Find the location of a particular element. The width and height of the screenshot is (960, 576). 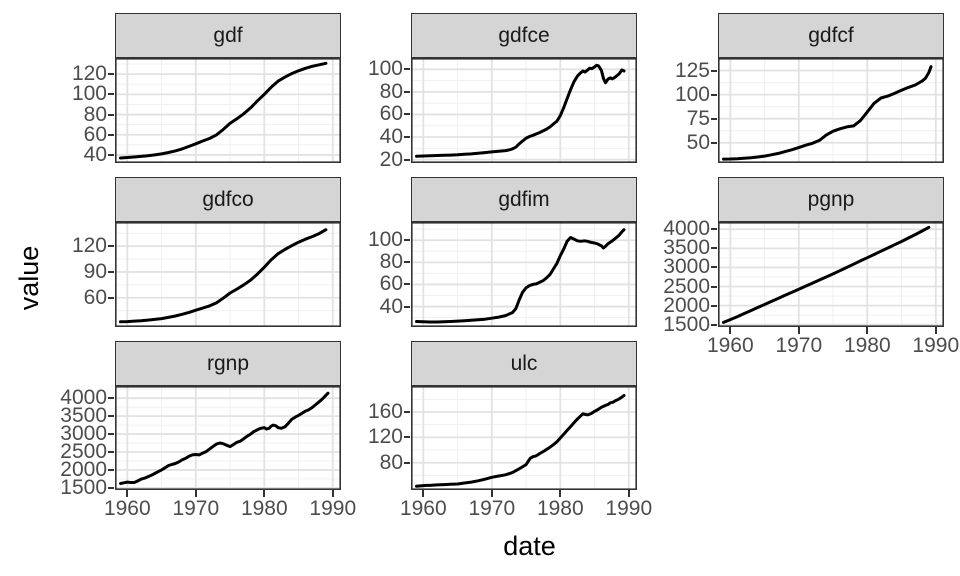

series-line-ulc is located at coordinates (520, 441).